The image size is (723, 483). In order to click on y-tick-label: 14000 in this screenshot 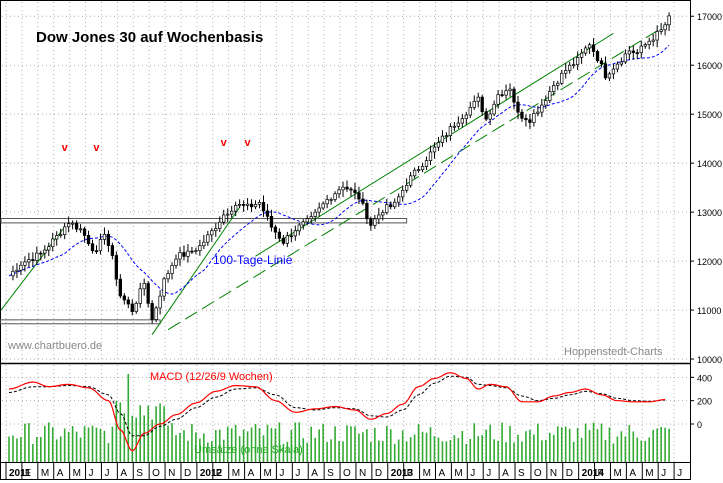, I will do `click(709, 164)`.